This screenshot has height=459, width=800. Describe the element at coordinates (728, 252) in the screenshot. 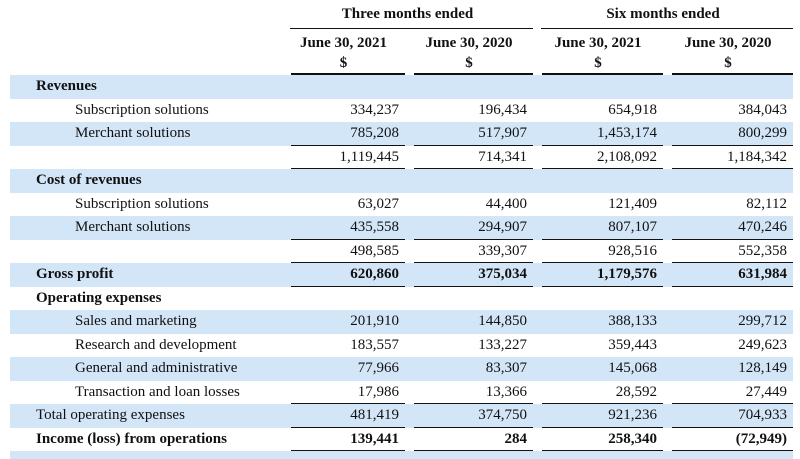

I see `cell-value: 552,358` at that location.